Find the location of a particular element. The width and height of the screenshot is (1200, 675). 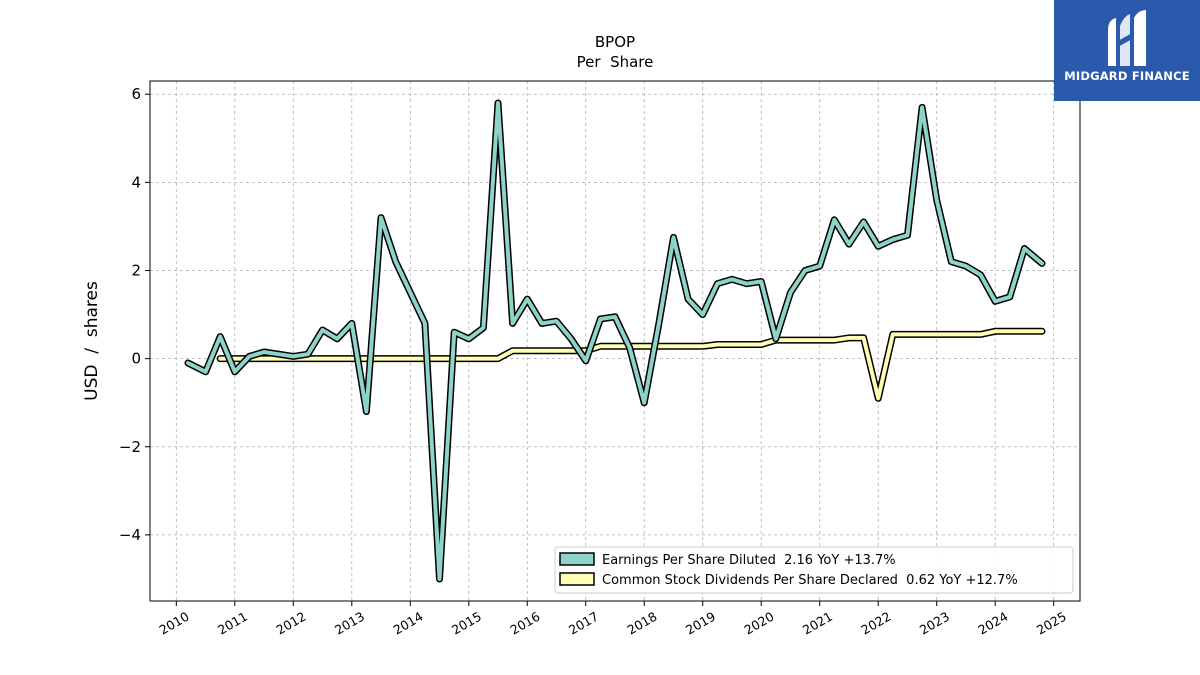

y-tick-label: 2 is located at coordinates (136, 270).